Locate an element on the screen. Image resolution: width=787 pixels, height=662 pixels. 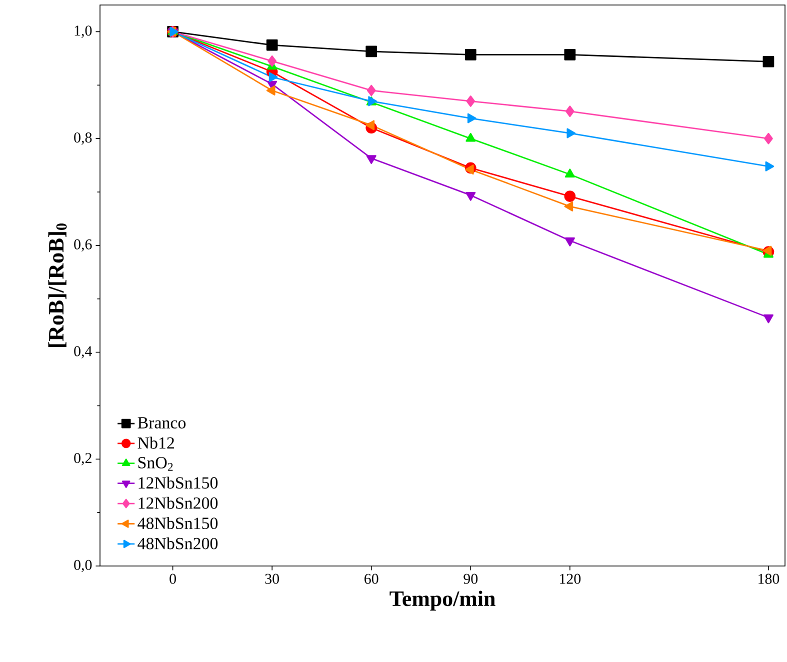
x-tick-label: 60 is located at coordinates (371, 579).